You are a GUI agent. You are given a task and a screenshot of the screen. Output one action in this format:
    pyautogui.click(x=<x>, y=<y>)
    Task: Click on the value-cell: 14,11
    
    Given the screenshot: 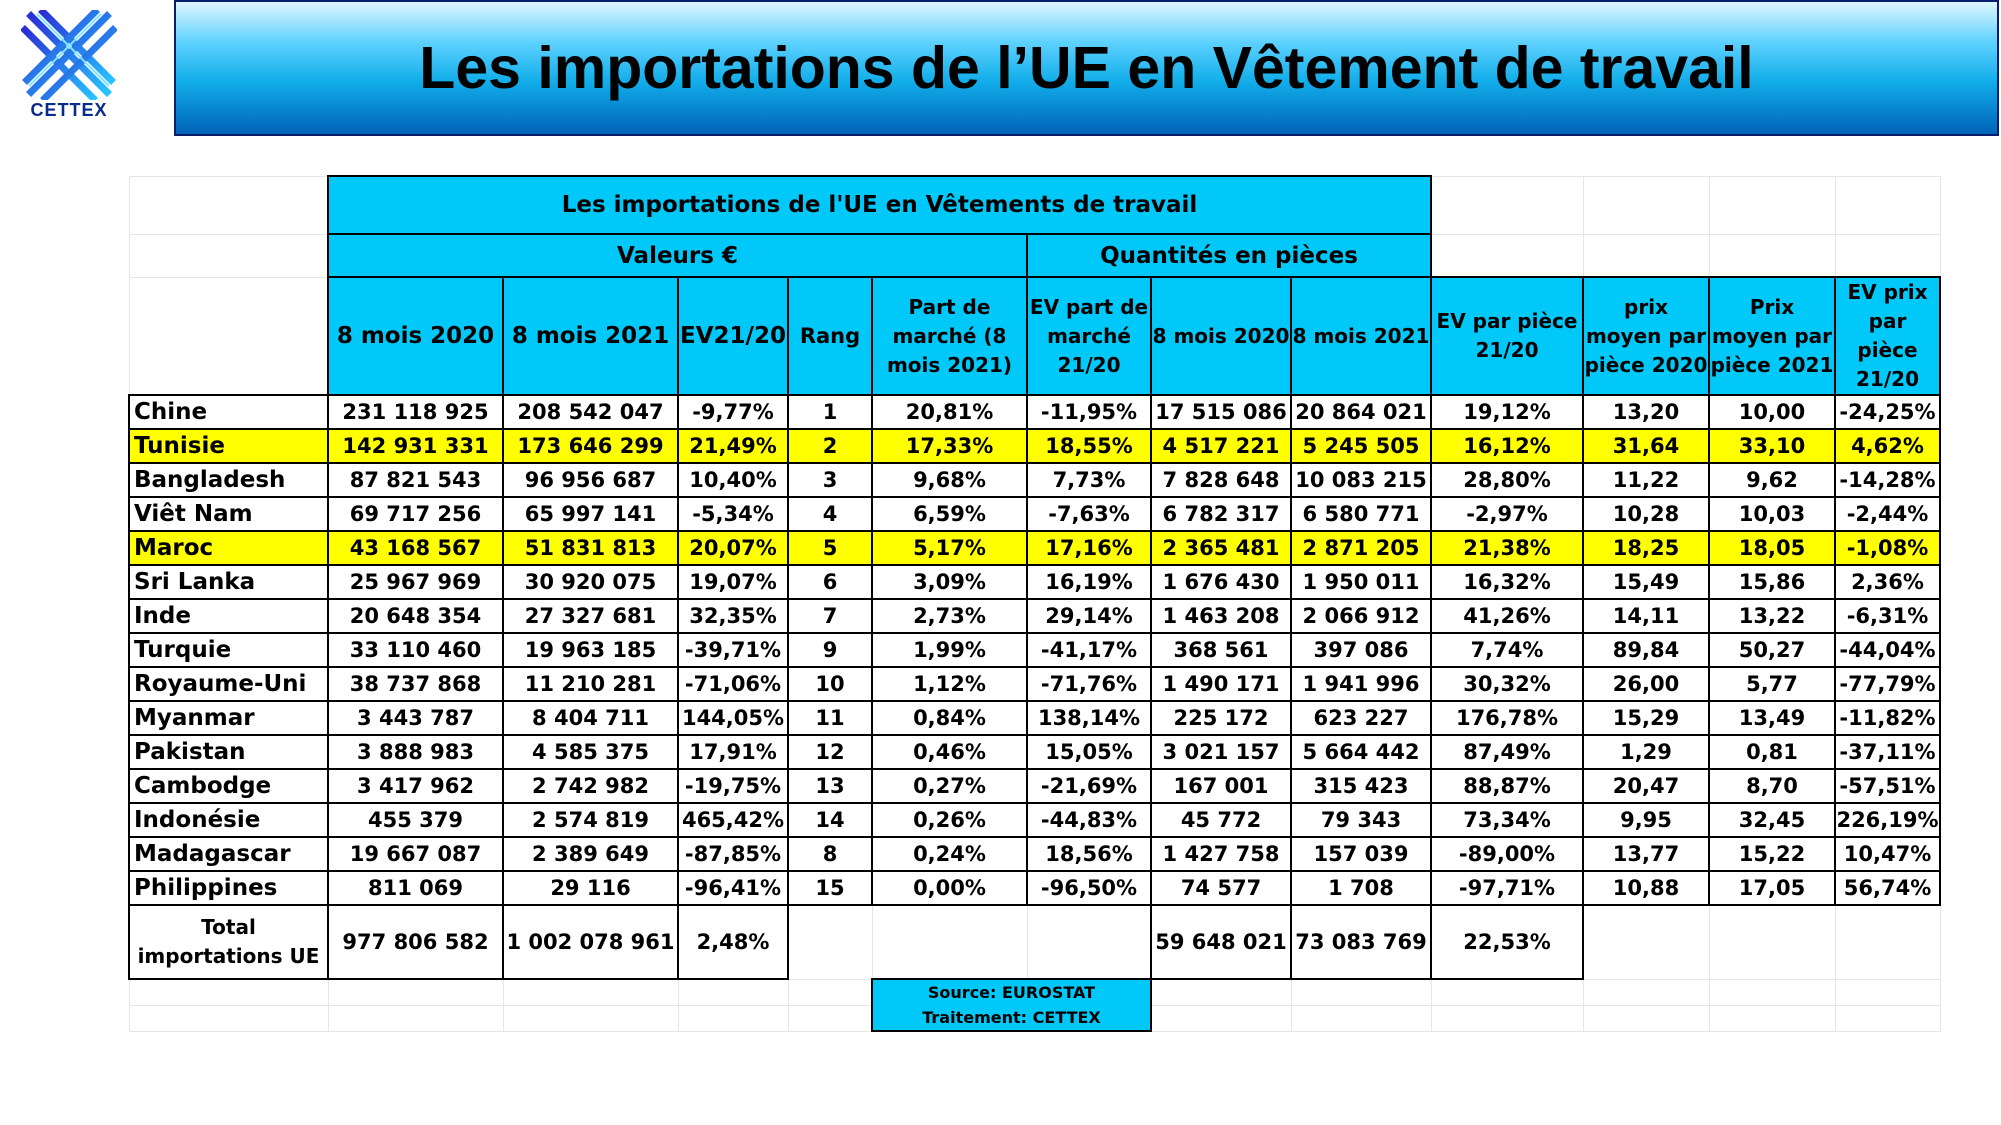 What is the action you would take?
    pyautogui.click(x=1646, y=616)
    